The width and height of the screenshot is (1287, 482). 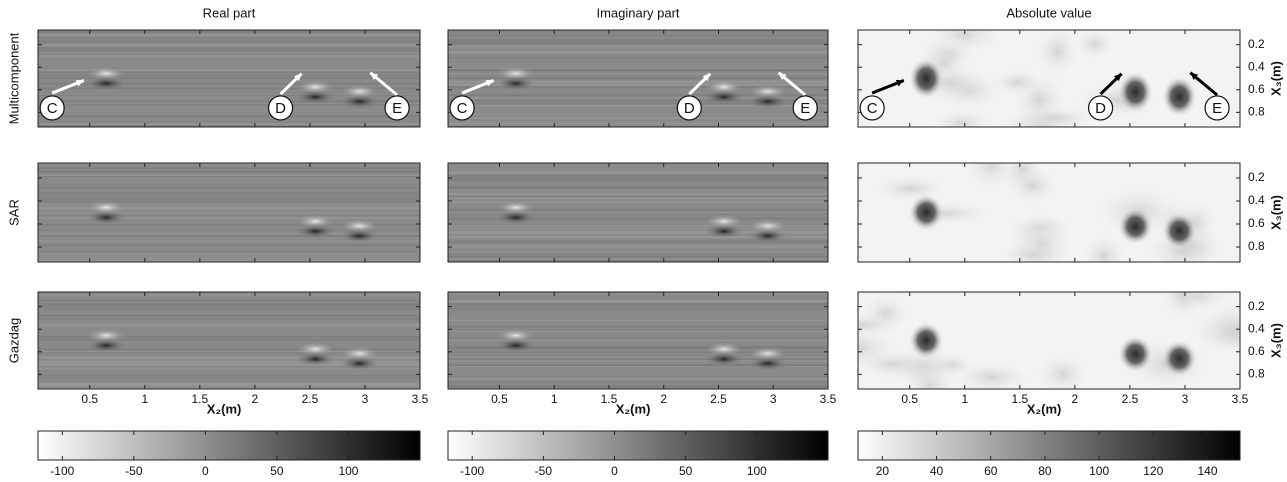 What do you see at coordinates (13, 78) in the screenshot?
I see `row-label: Multicomponent` at bounding box center [13, 78].